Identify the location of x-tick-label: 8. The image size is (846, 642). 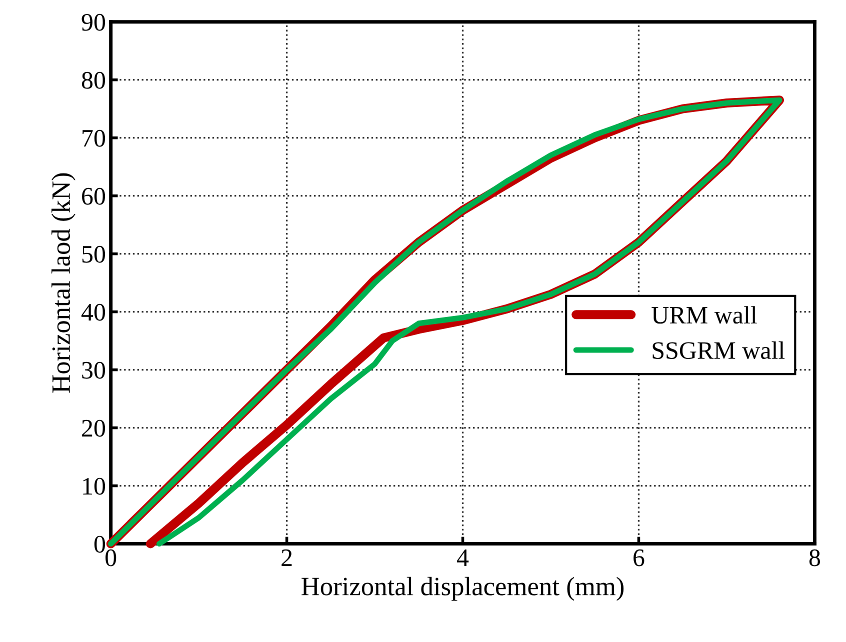
(814, 557).